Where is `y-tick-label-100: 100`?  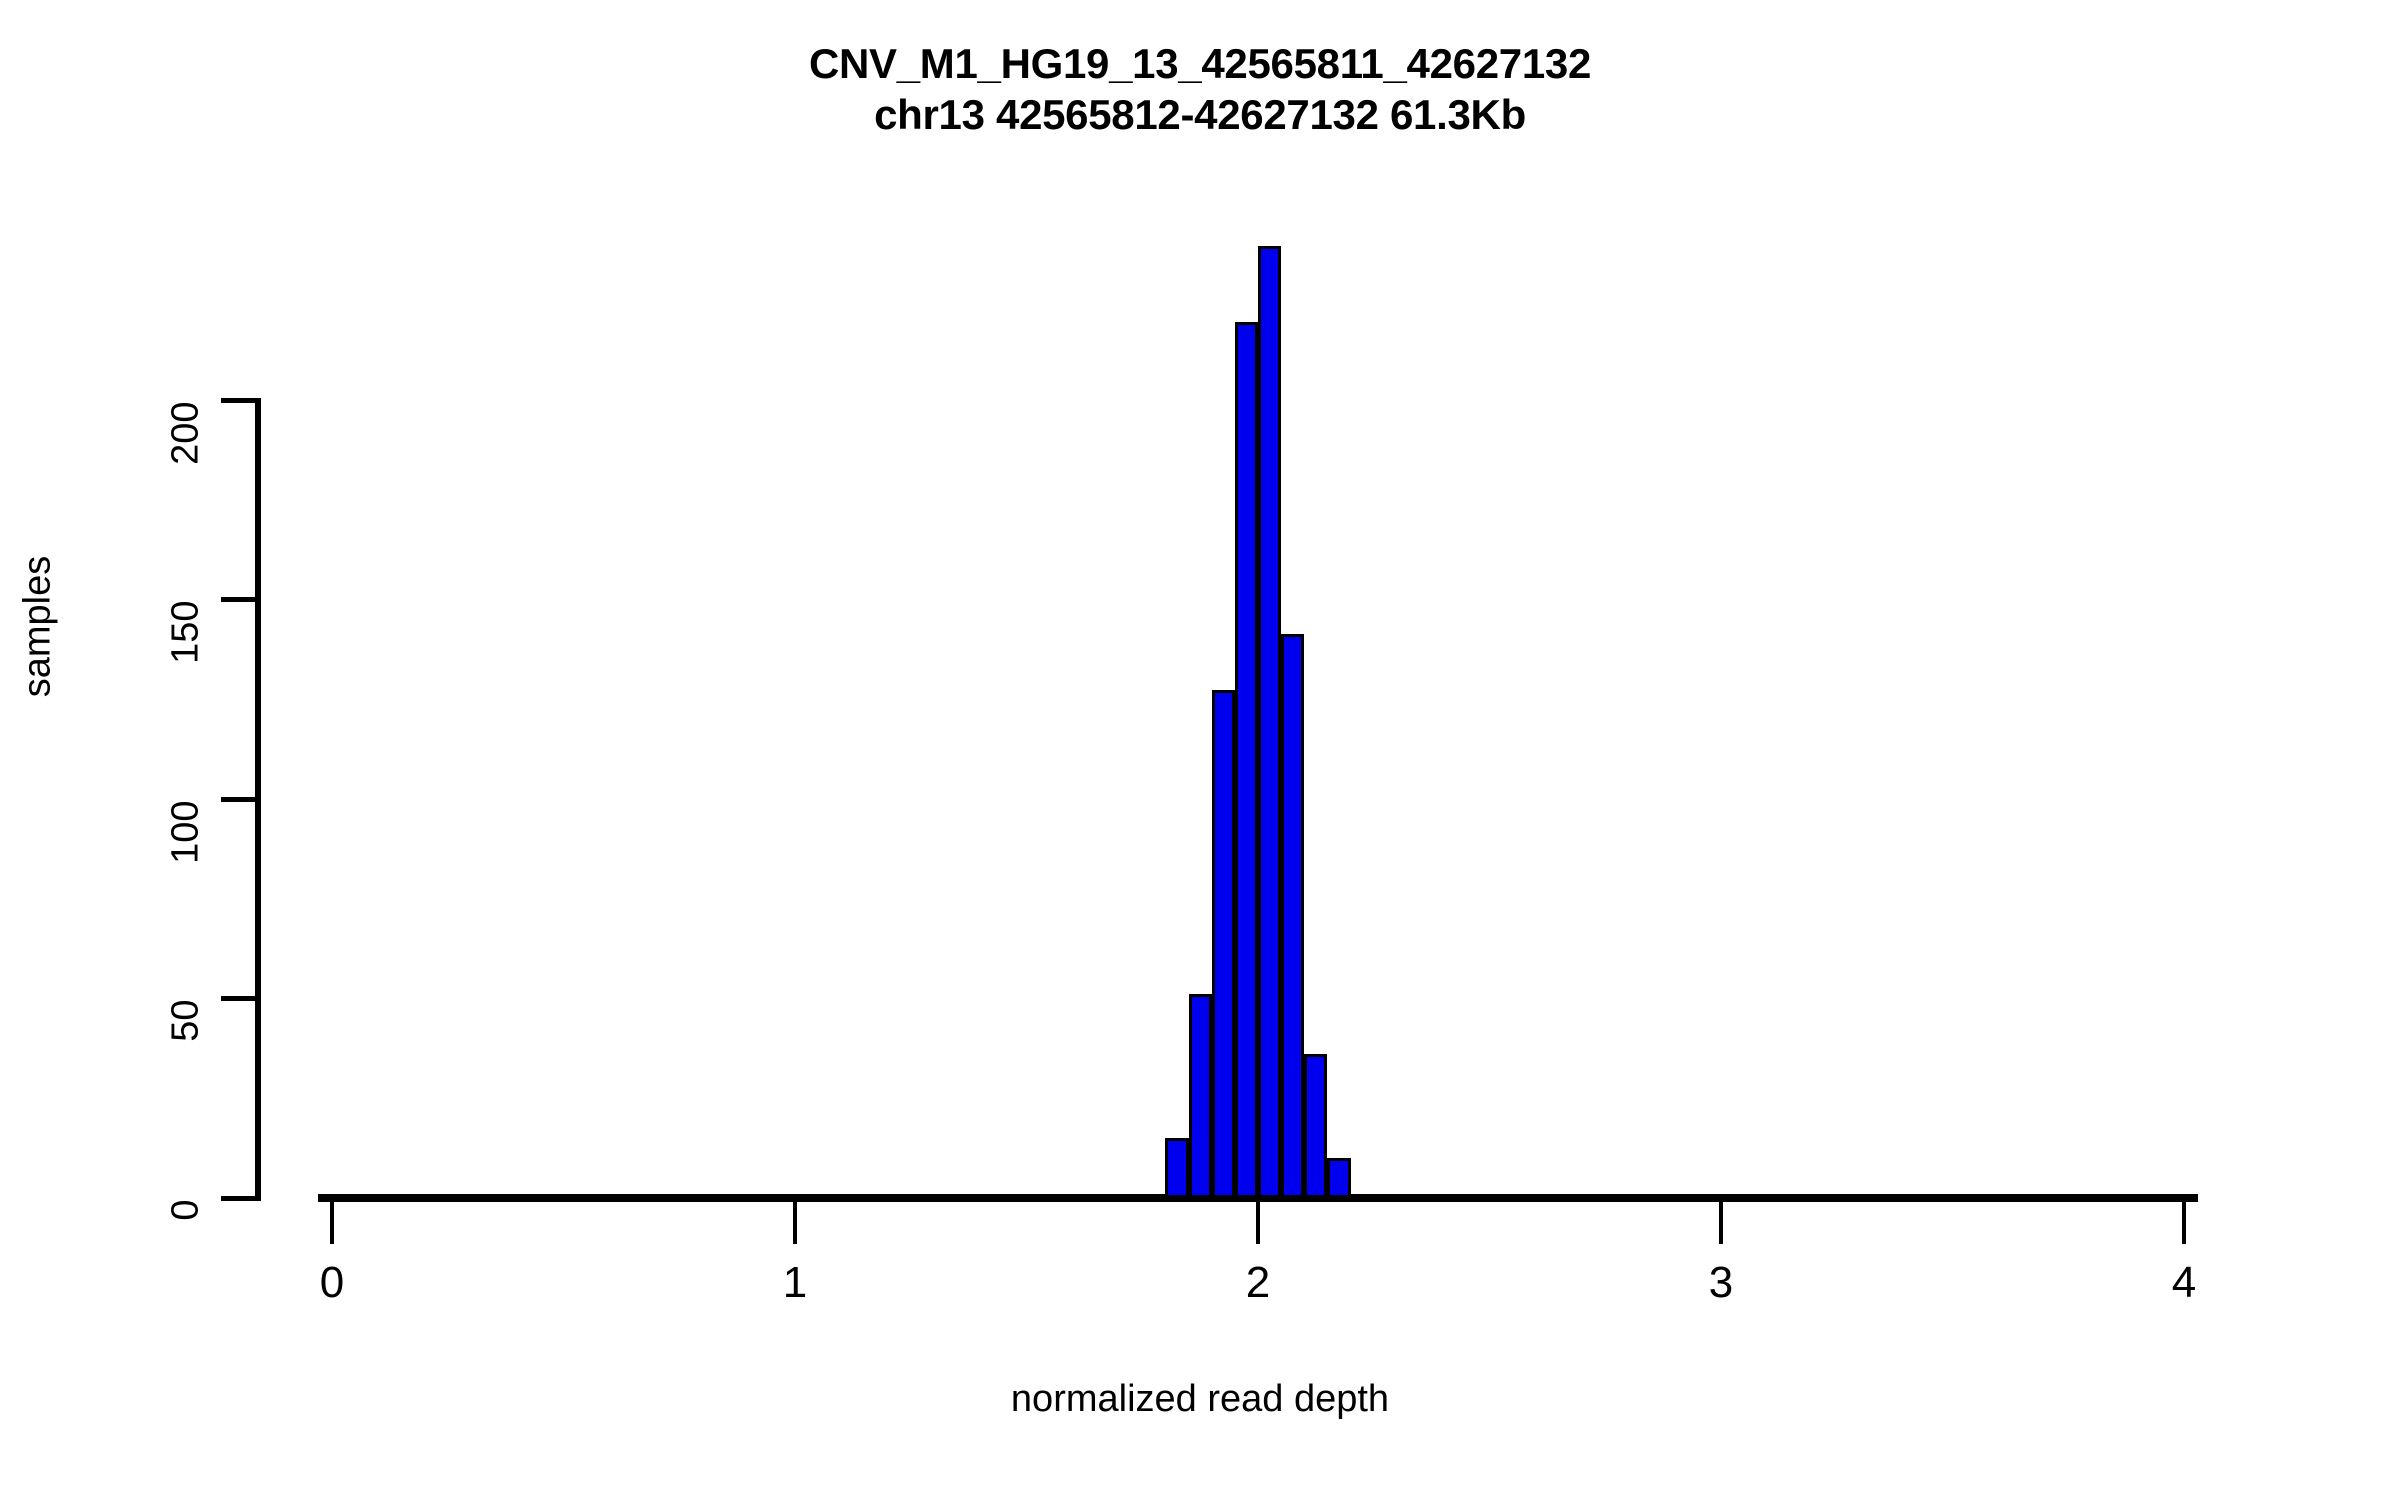 y-tick-label-100: 100 is located at coordinates (185, 832).